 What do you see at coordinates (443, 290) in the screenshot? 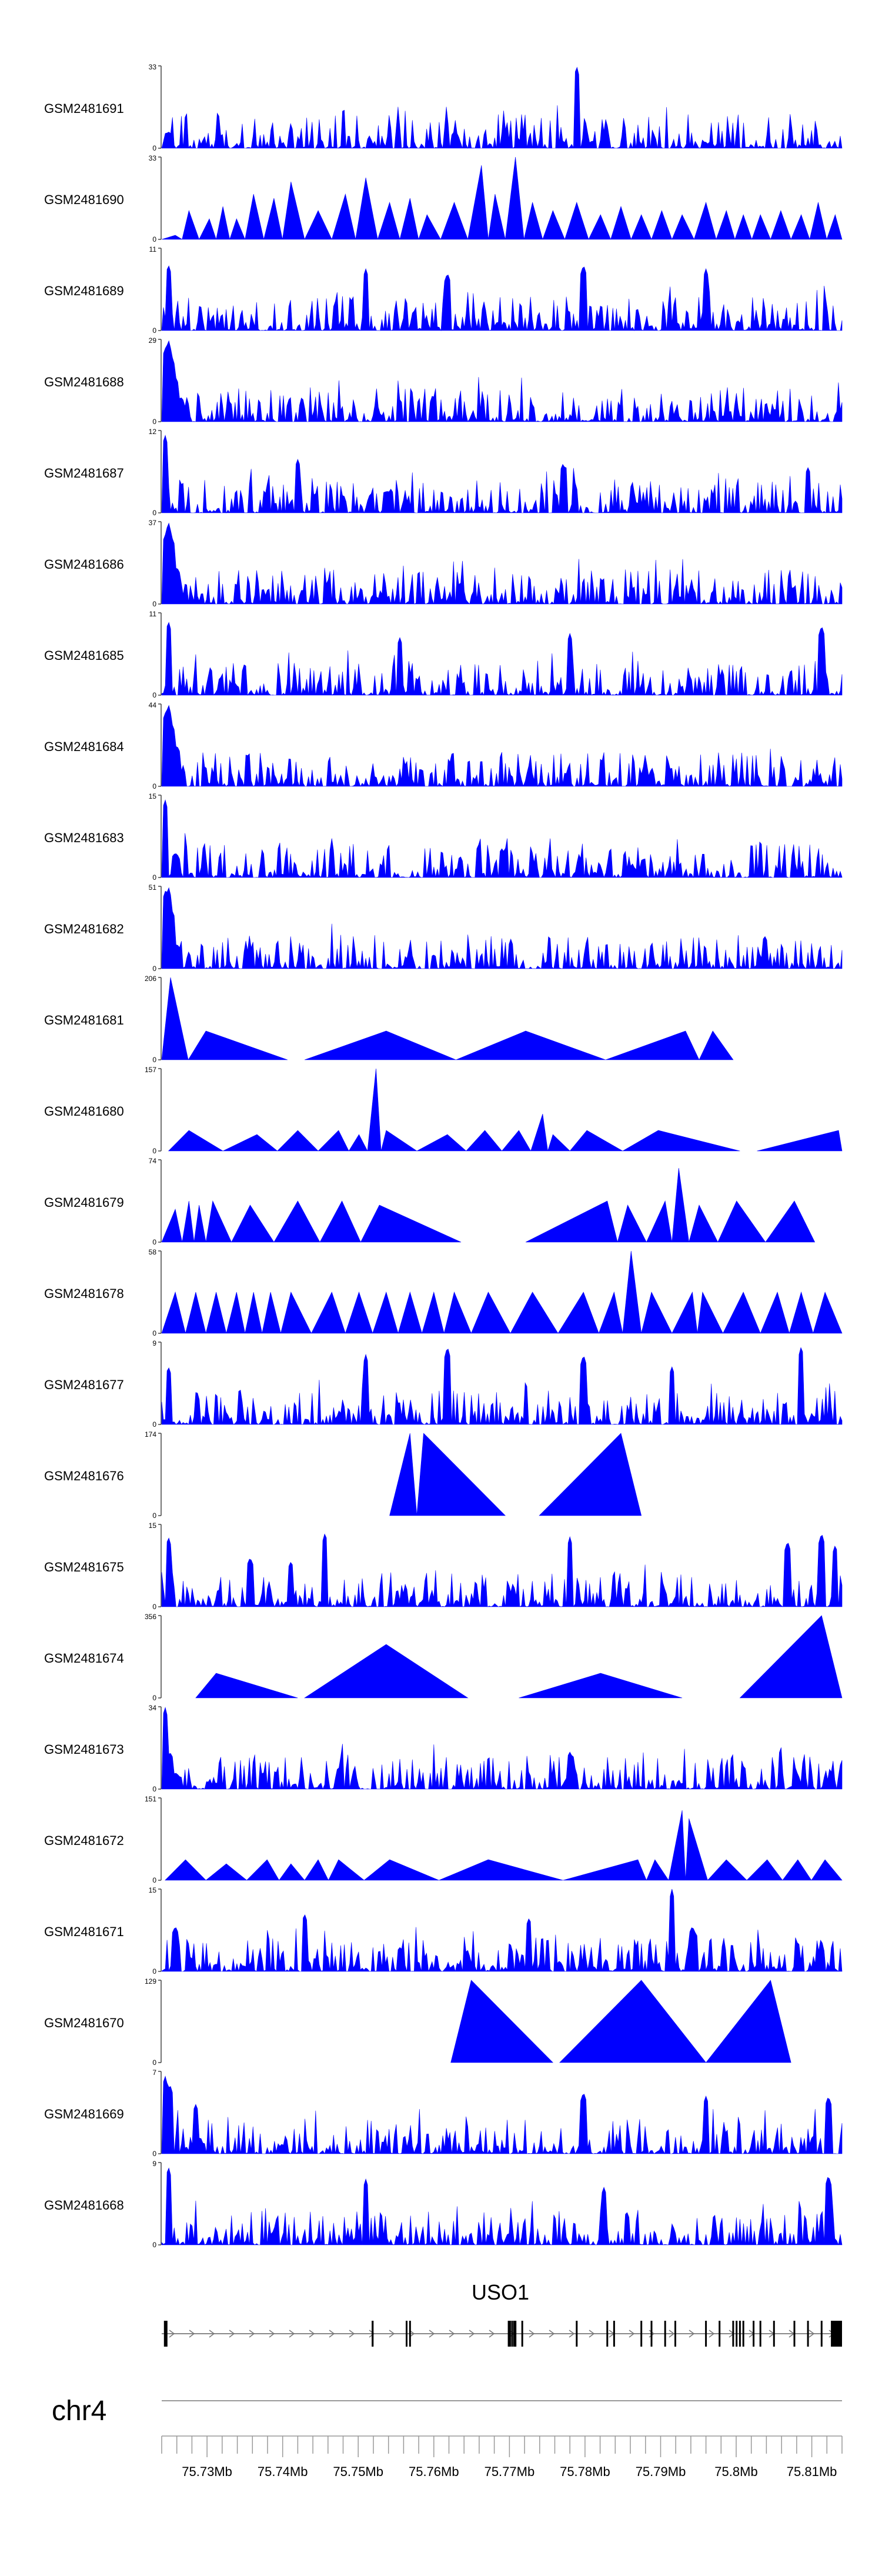
I see `track-gsm2481689: GSM2481689 11 0` at bounding box center [443, 290].